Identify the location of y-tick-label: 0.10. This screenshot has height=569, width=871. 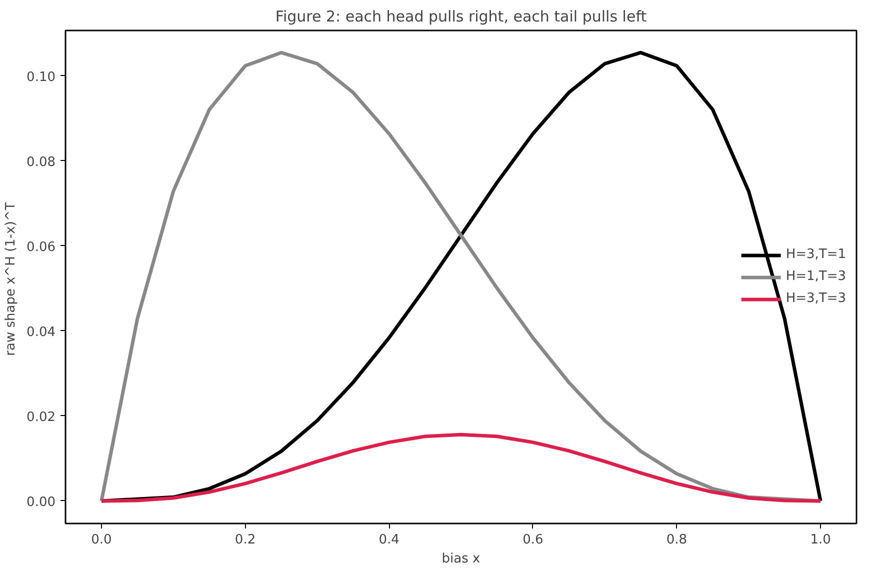
(41, 77).